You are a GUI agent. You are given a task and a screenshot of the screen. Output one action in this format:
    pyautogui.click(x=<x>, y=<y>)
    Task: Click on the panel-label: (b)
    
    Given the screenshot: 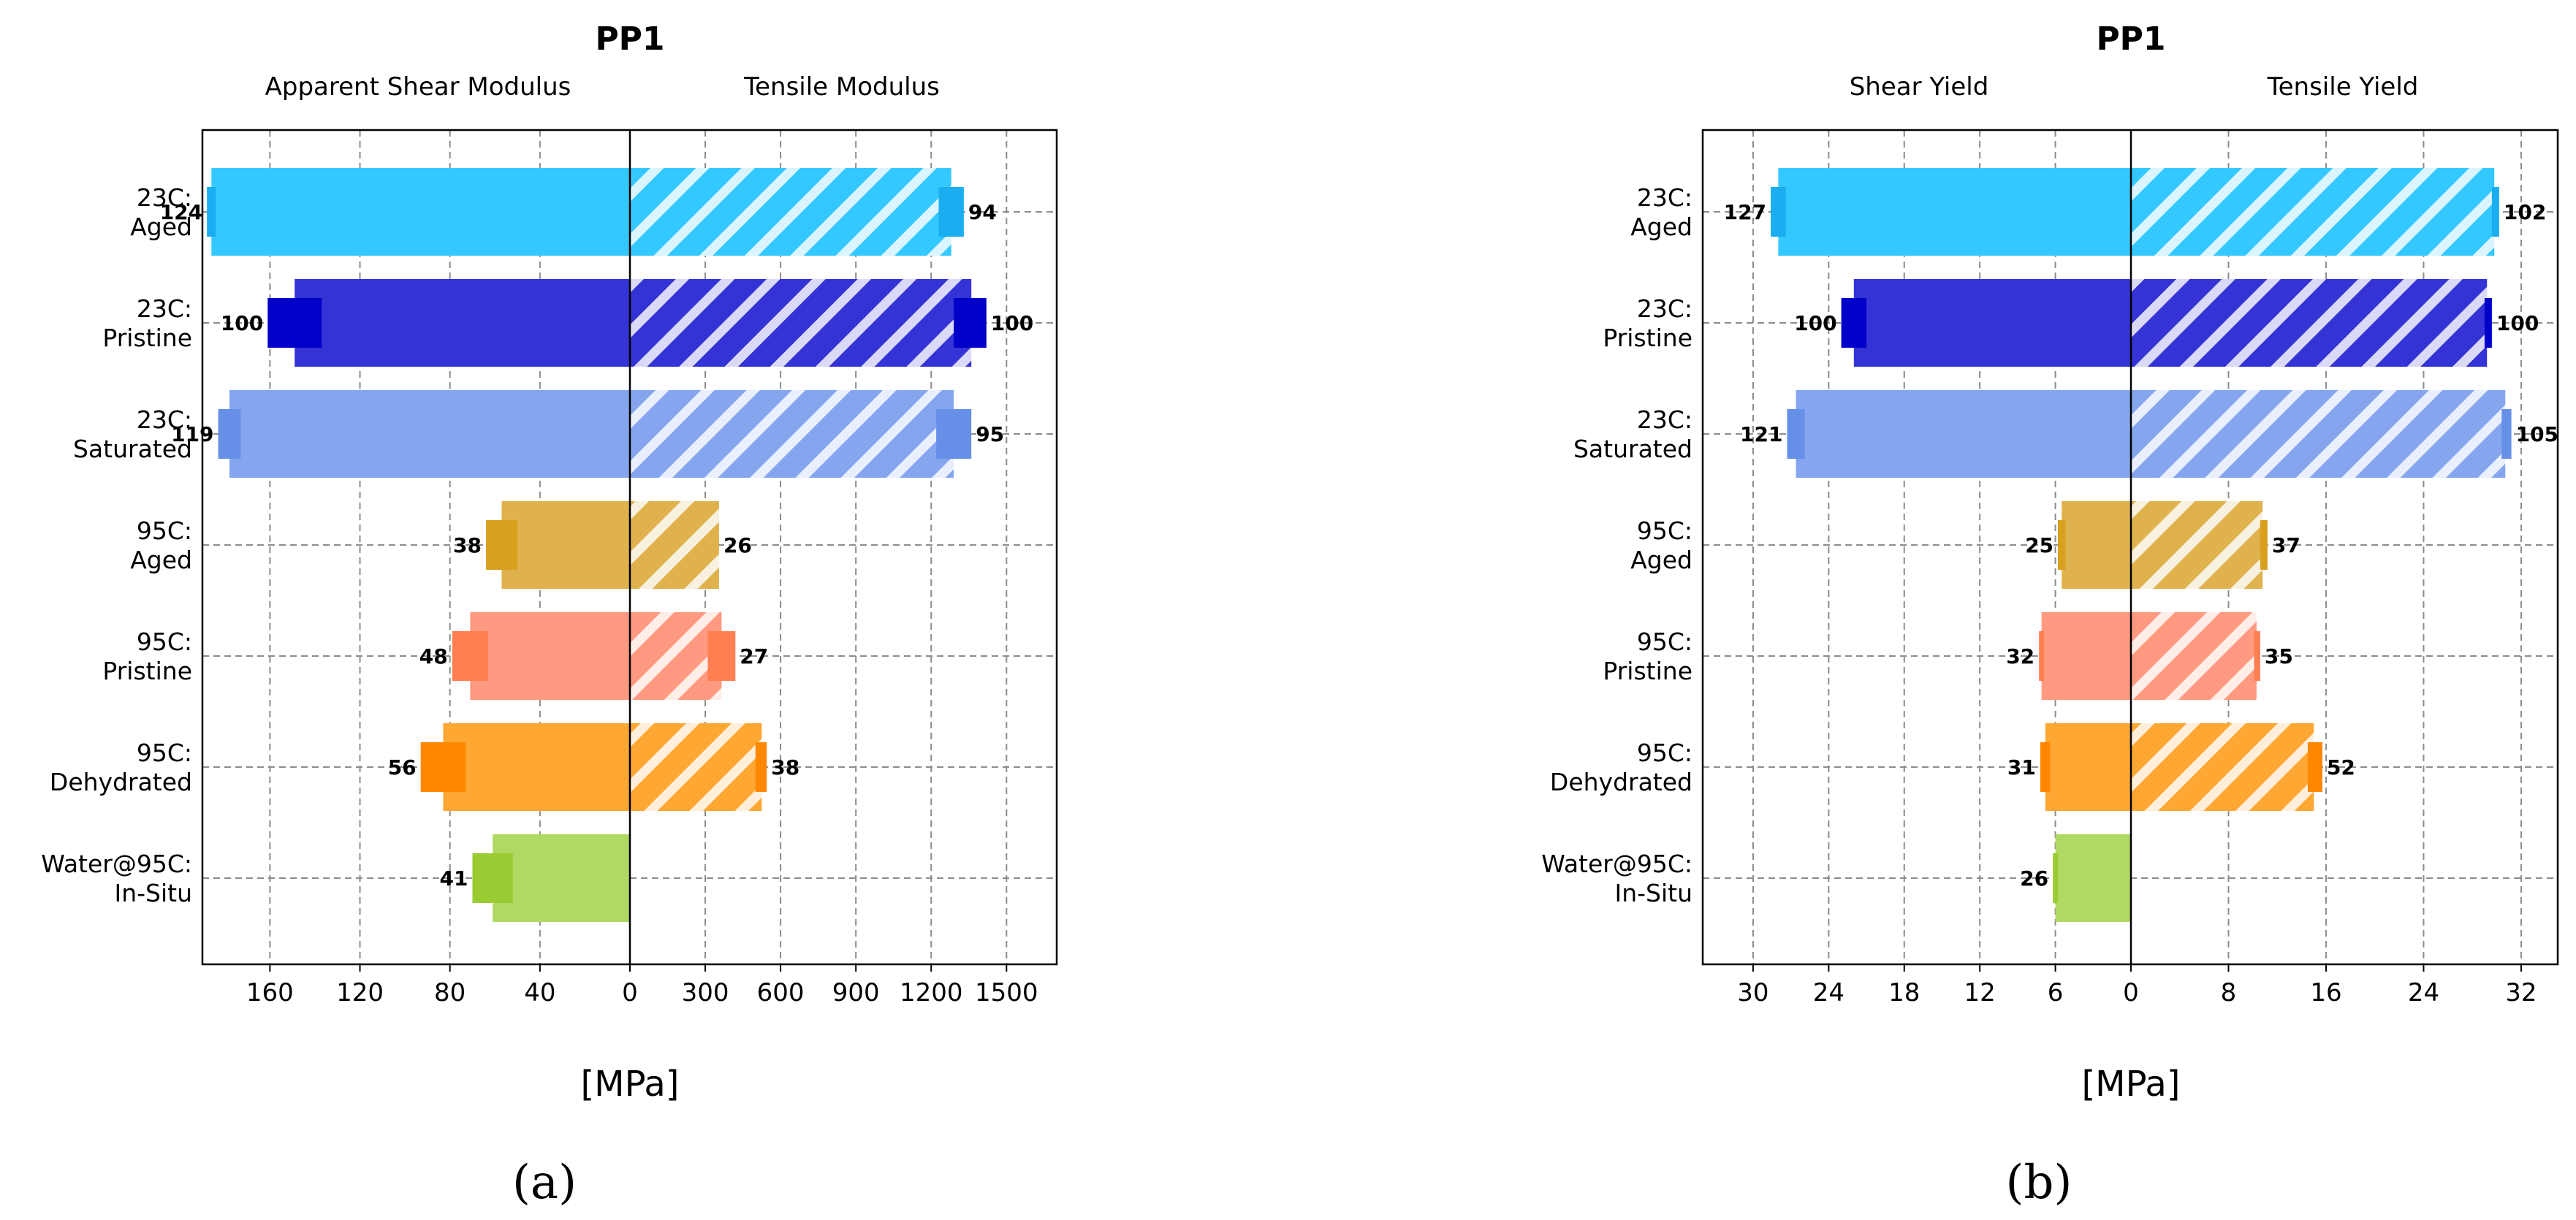 What is the action you would take?
    pyautogui.click(x=2039, y=1183)
    